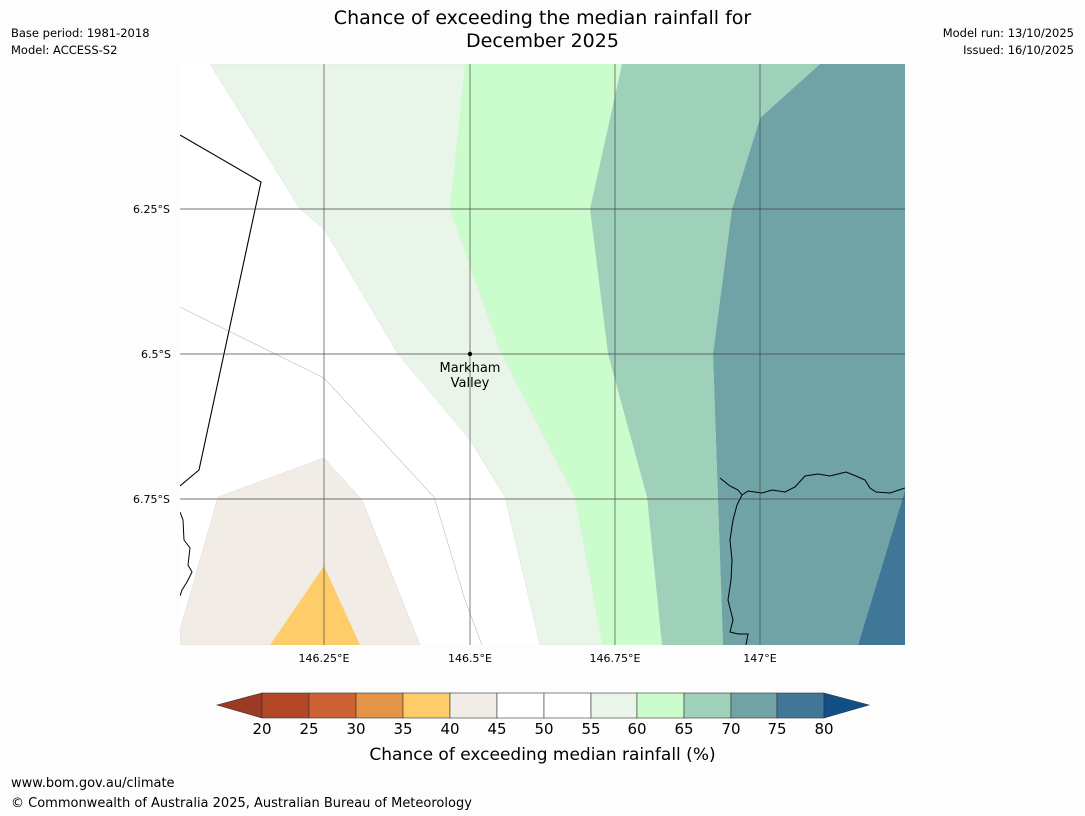 The width and height of the screenshot is (1085, 816). Describe the element at coordinates (470, 368) in the screenshot. I see `place-label-line1: Markham` at that location.